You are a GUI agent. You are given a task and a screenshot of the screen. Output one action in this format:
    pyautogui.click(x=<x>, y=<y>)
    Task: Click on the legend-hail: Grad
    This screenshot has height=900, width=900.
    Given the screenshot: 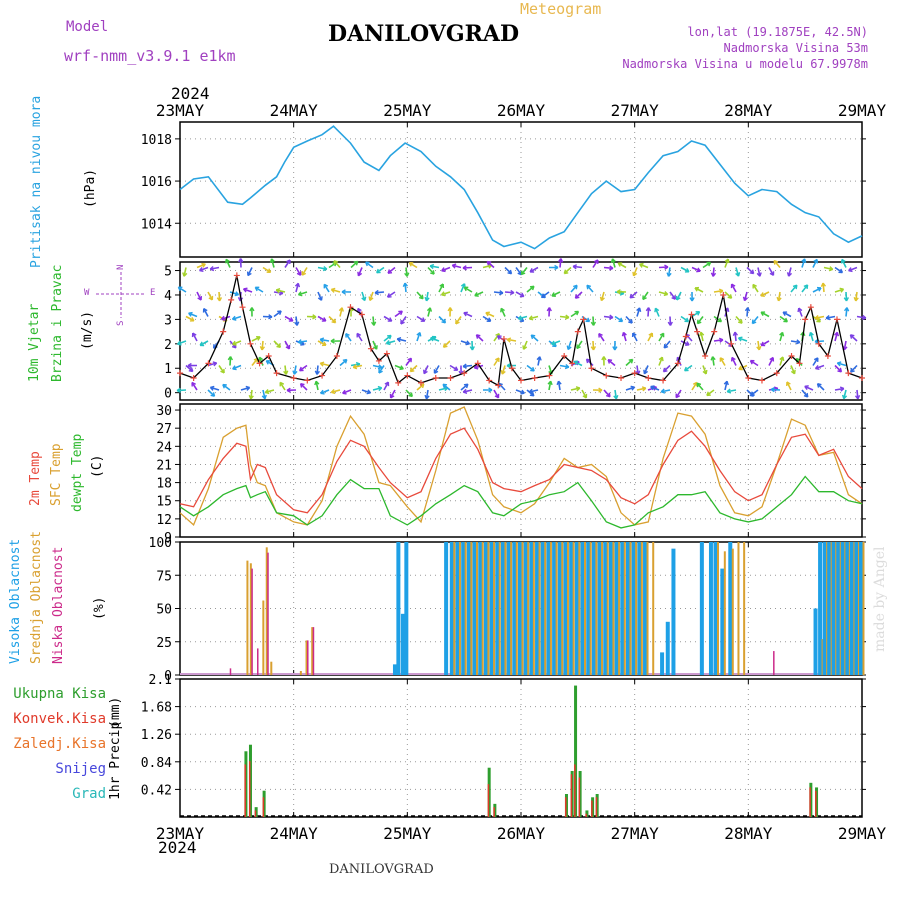 What is the action you would take?
    pyautogui.click(x=89, y=794)
    